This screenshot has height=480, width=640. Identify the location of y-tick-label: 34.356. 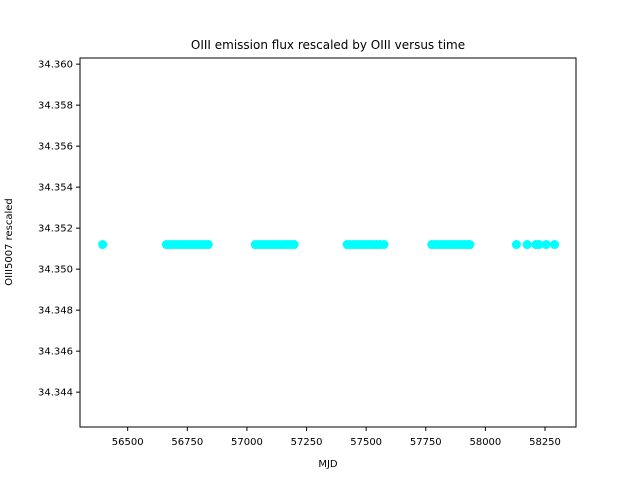
(55, 147).